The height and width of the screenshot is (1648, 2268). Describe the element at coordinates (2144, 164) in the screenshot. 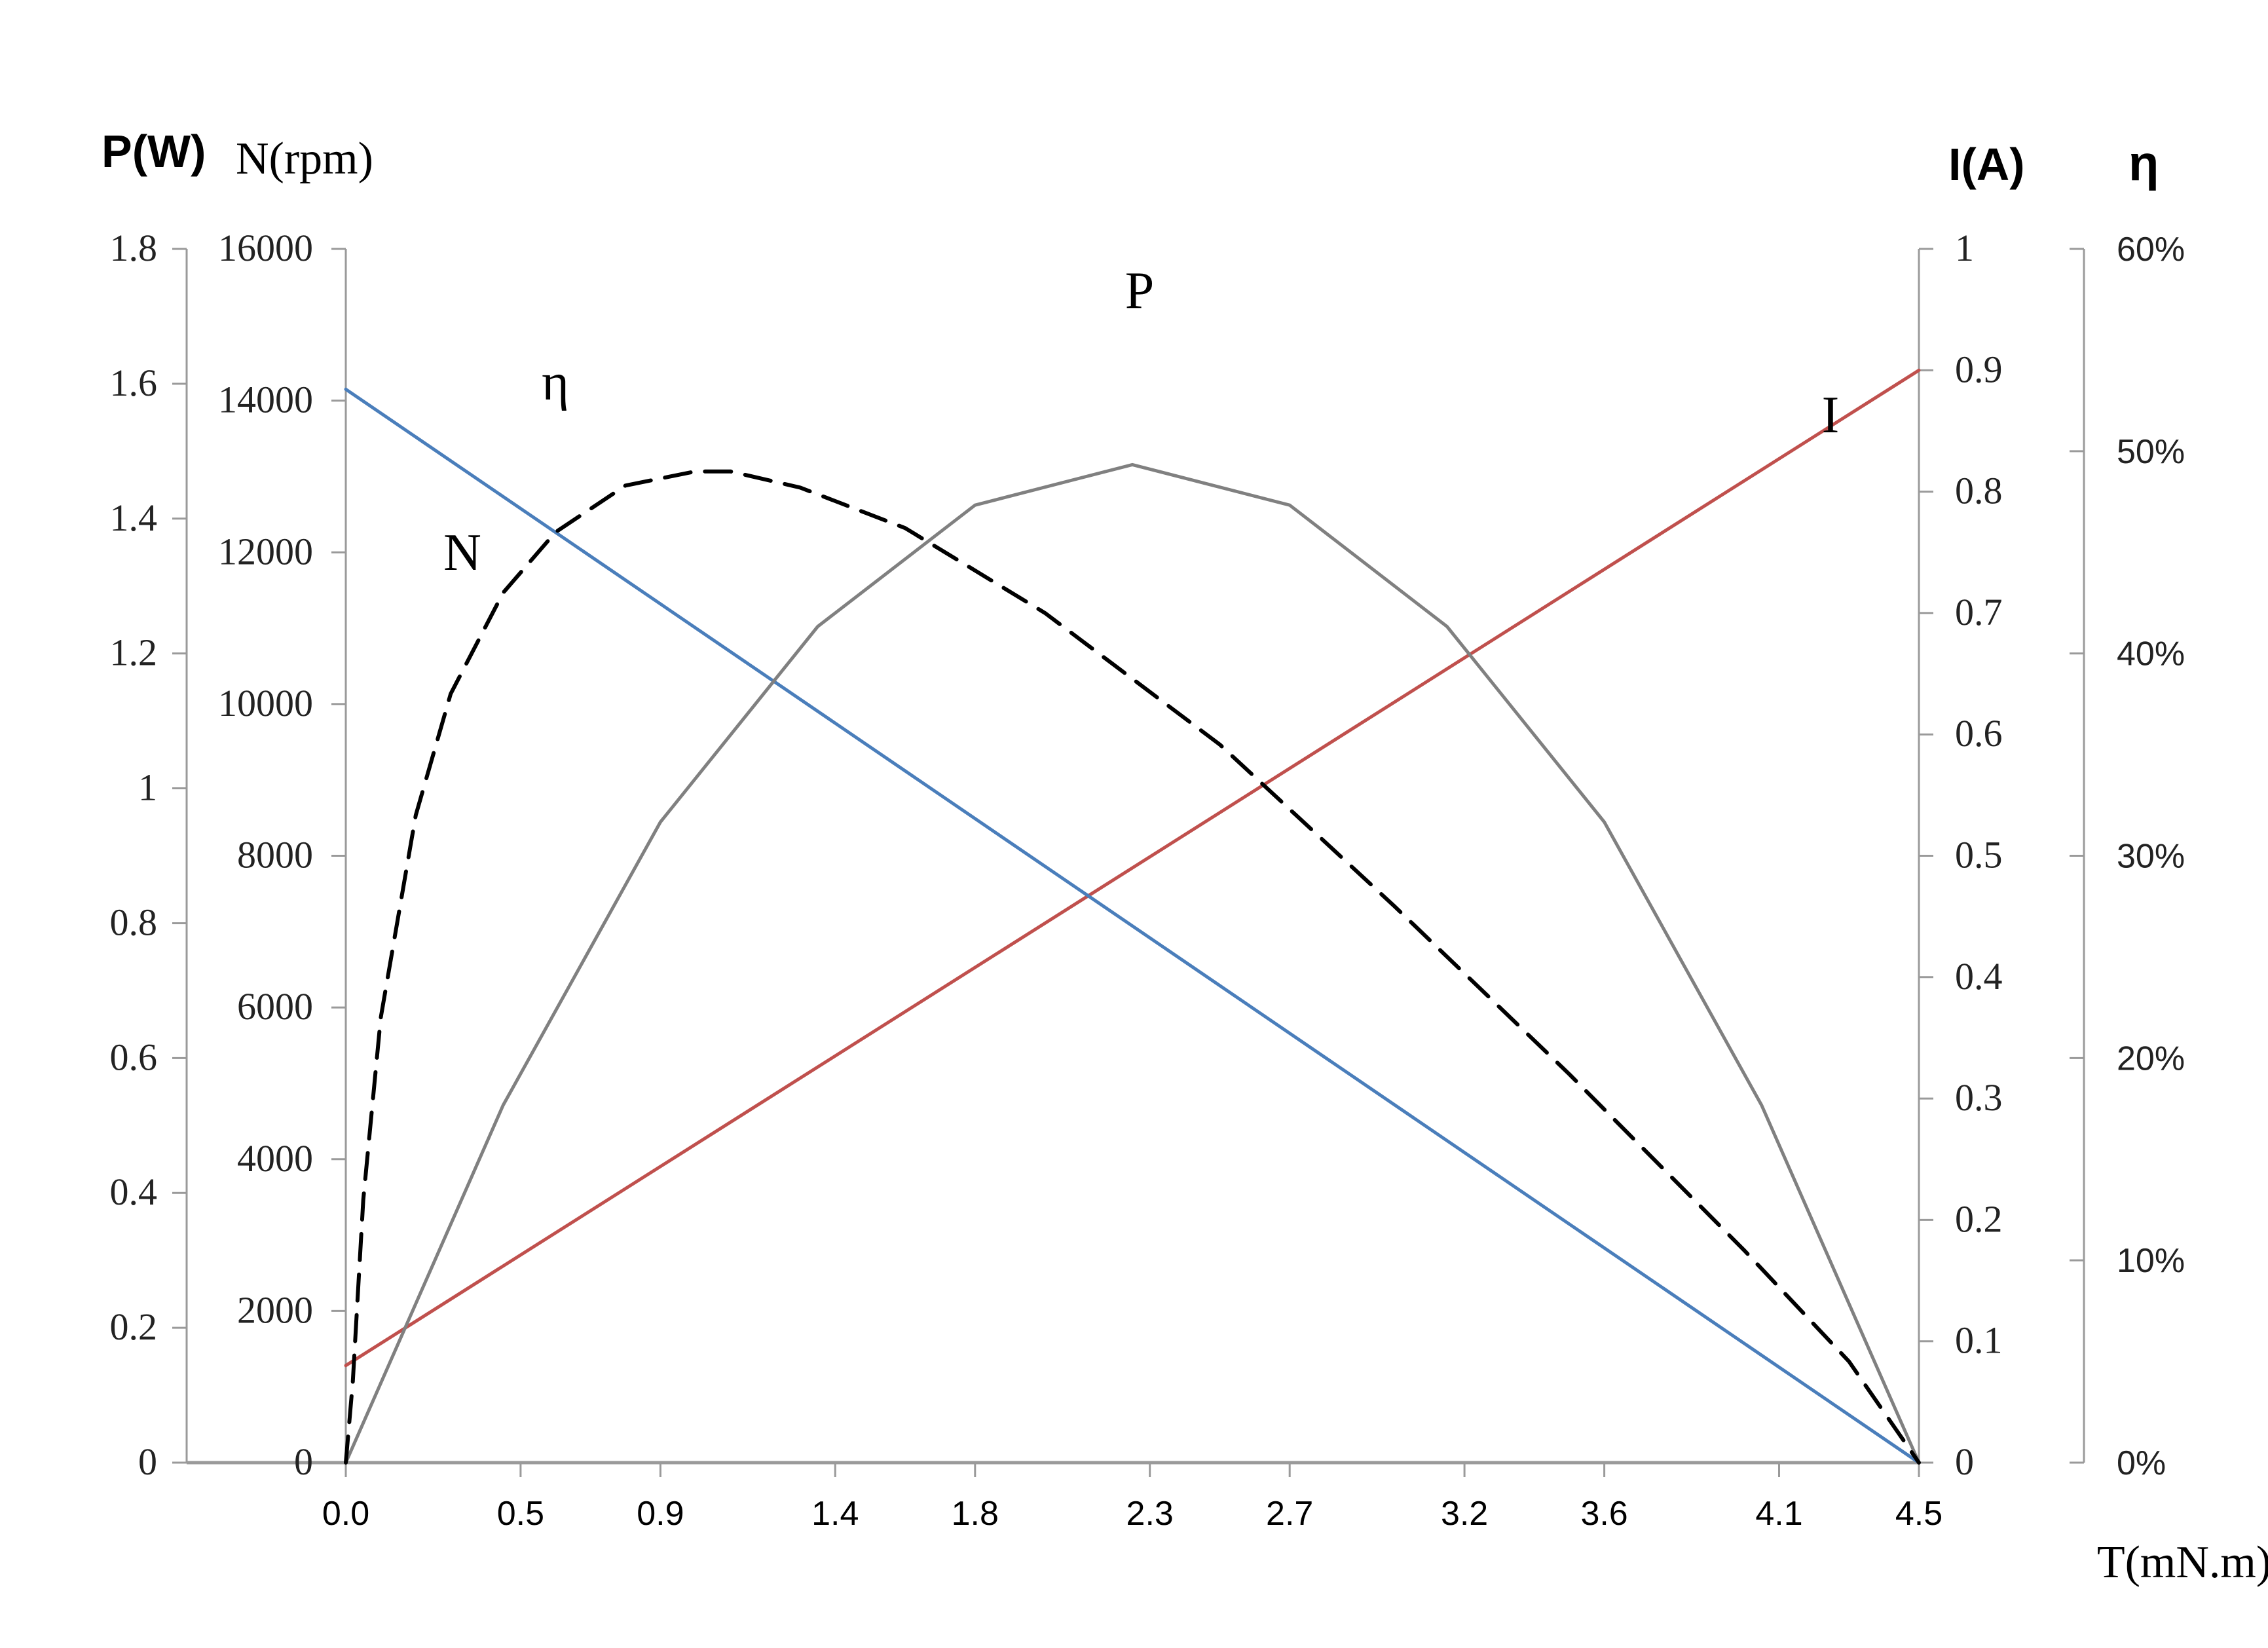

I see `eta-axis-title: η` at that location.